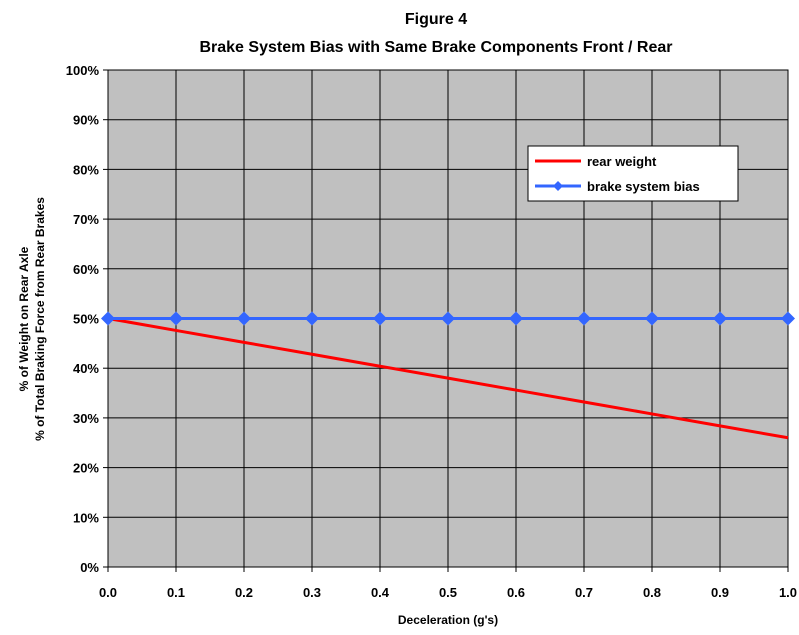 Image resolution: width=799 pixels, height=635 pixels. Describe the element at coordinates (86, 517) in the screenshot. I see `y-tick-label-1: 10%` at that location.